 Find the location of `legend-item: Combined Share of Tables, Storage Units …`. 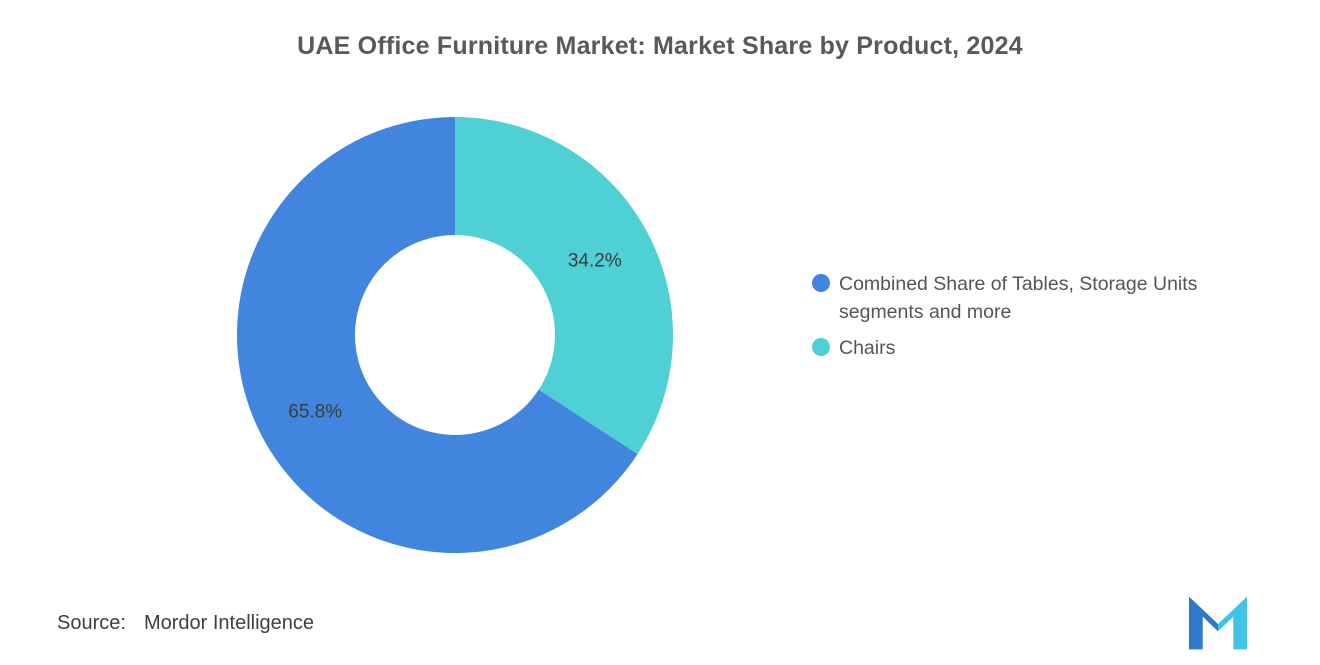

legend-item: Combined Share of Tables, Storage Units … is located at coordinates (1038, 298).